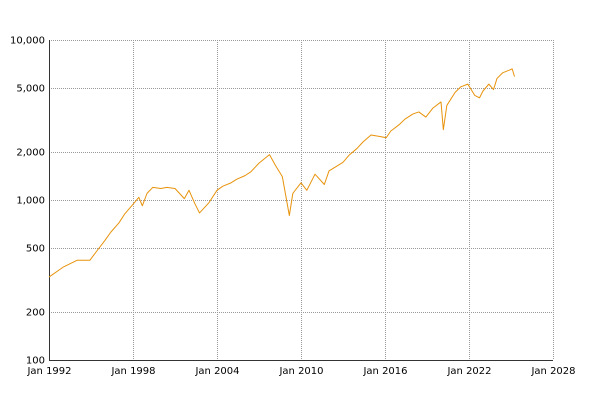 The height and width of the screenshot is (400, 600). What do you see at coordinates (30, 153) in the screenshot?
I see `y-tick-label: 2,000` at bounding box center [30, 153].